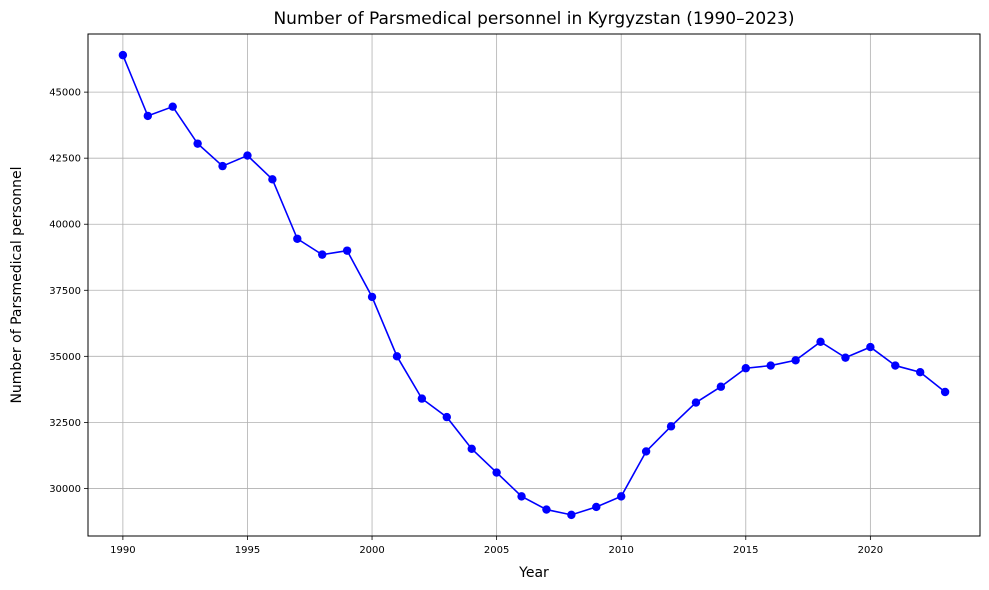 The width and height of the screenshot is (989, 590). I want to click on x-tick-label: 1990, so click(122, 550).